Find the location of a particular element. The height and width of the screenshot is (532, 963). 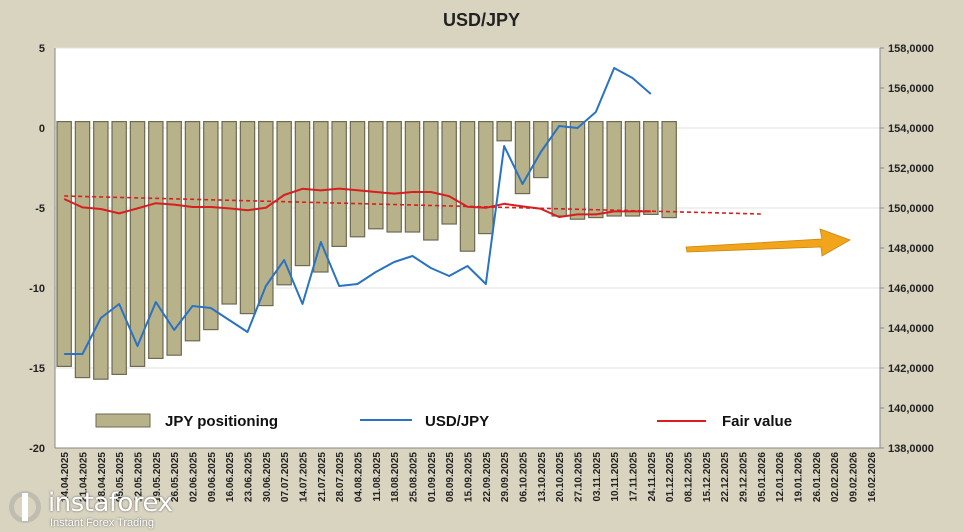

right-tick-label: 150,0000 is located at coordinates (911, 209).